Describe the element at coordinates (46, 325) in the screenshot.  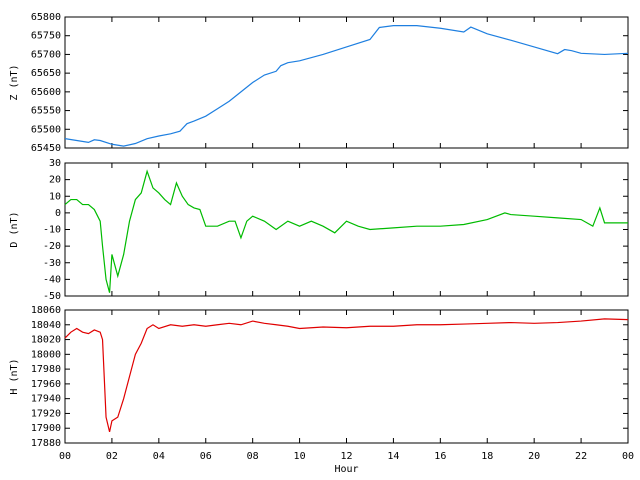
I see `y-tick-label: 18040` at that location.